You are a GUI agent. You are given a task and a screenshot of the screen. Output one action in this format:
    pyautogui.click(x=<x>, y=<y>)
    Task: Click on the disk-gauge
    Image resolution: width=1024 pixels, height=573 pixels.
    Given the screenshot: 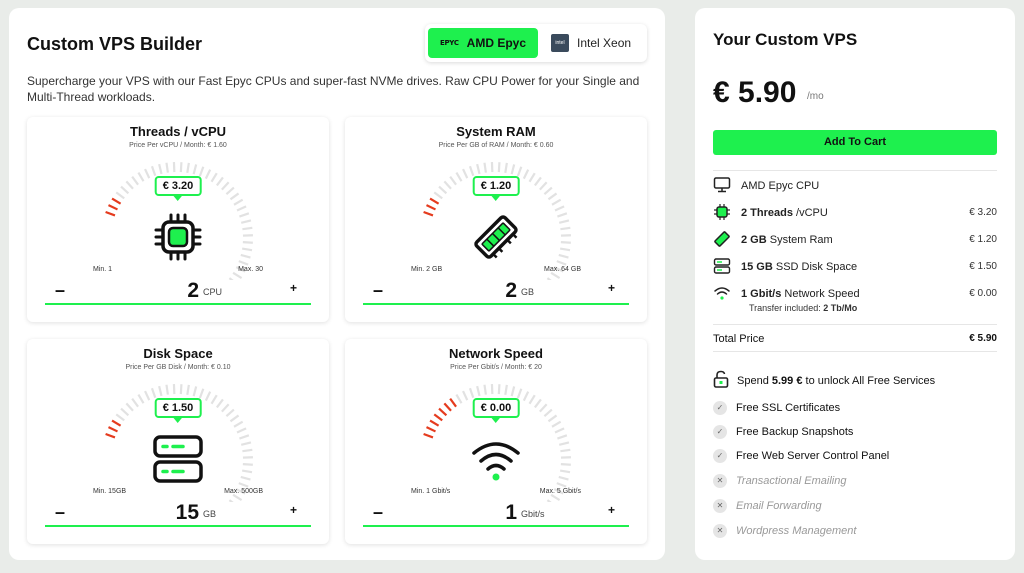 What is the action you would take?
    pyautogui.click(x=179, y=443)
    